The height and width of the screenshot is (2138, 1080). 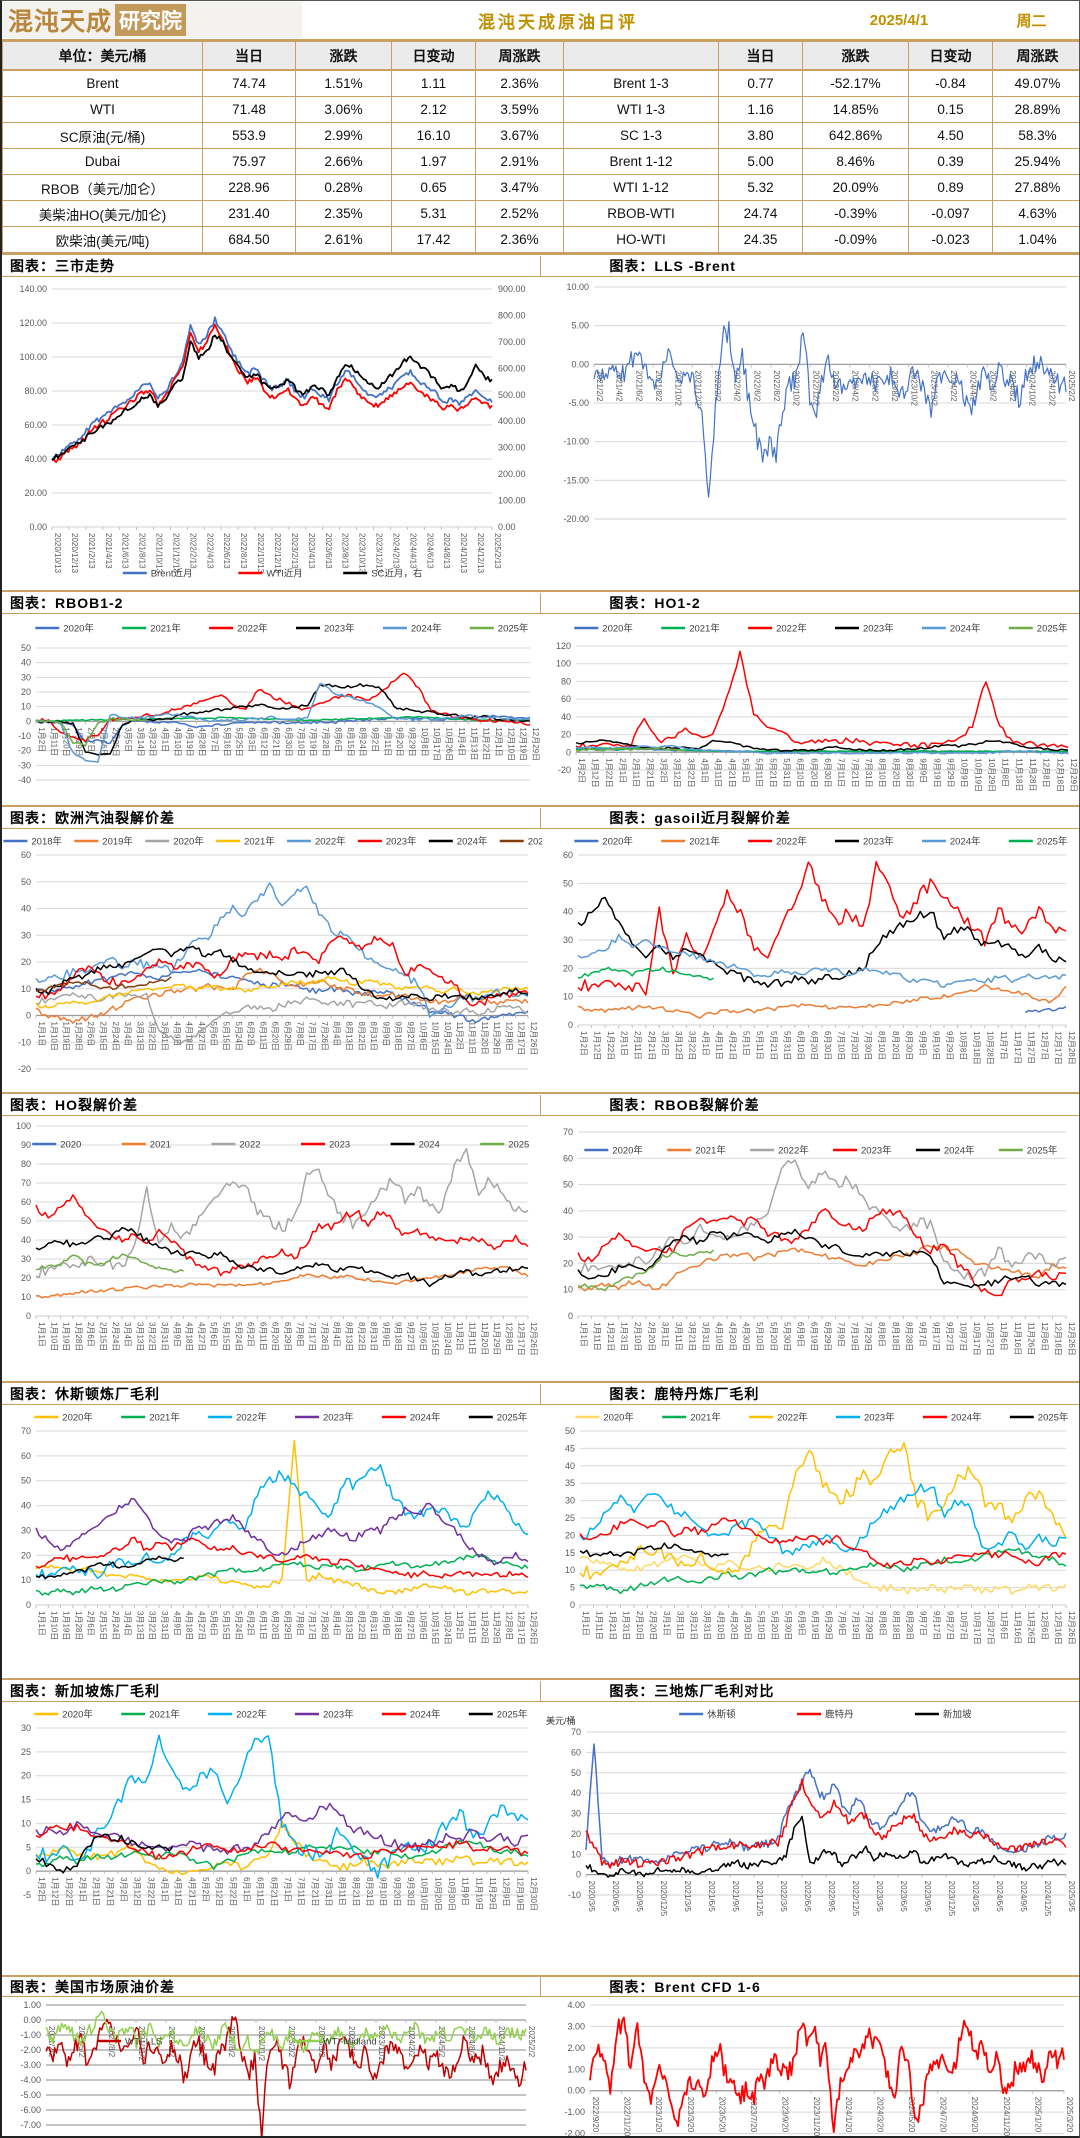 I want to click on svg-text: 2020/6/5, so click(x=615, y=1897).